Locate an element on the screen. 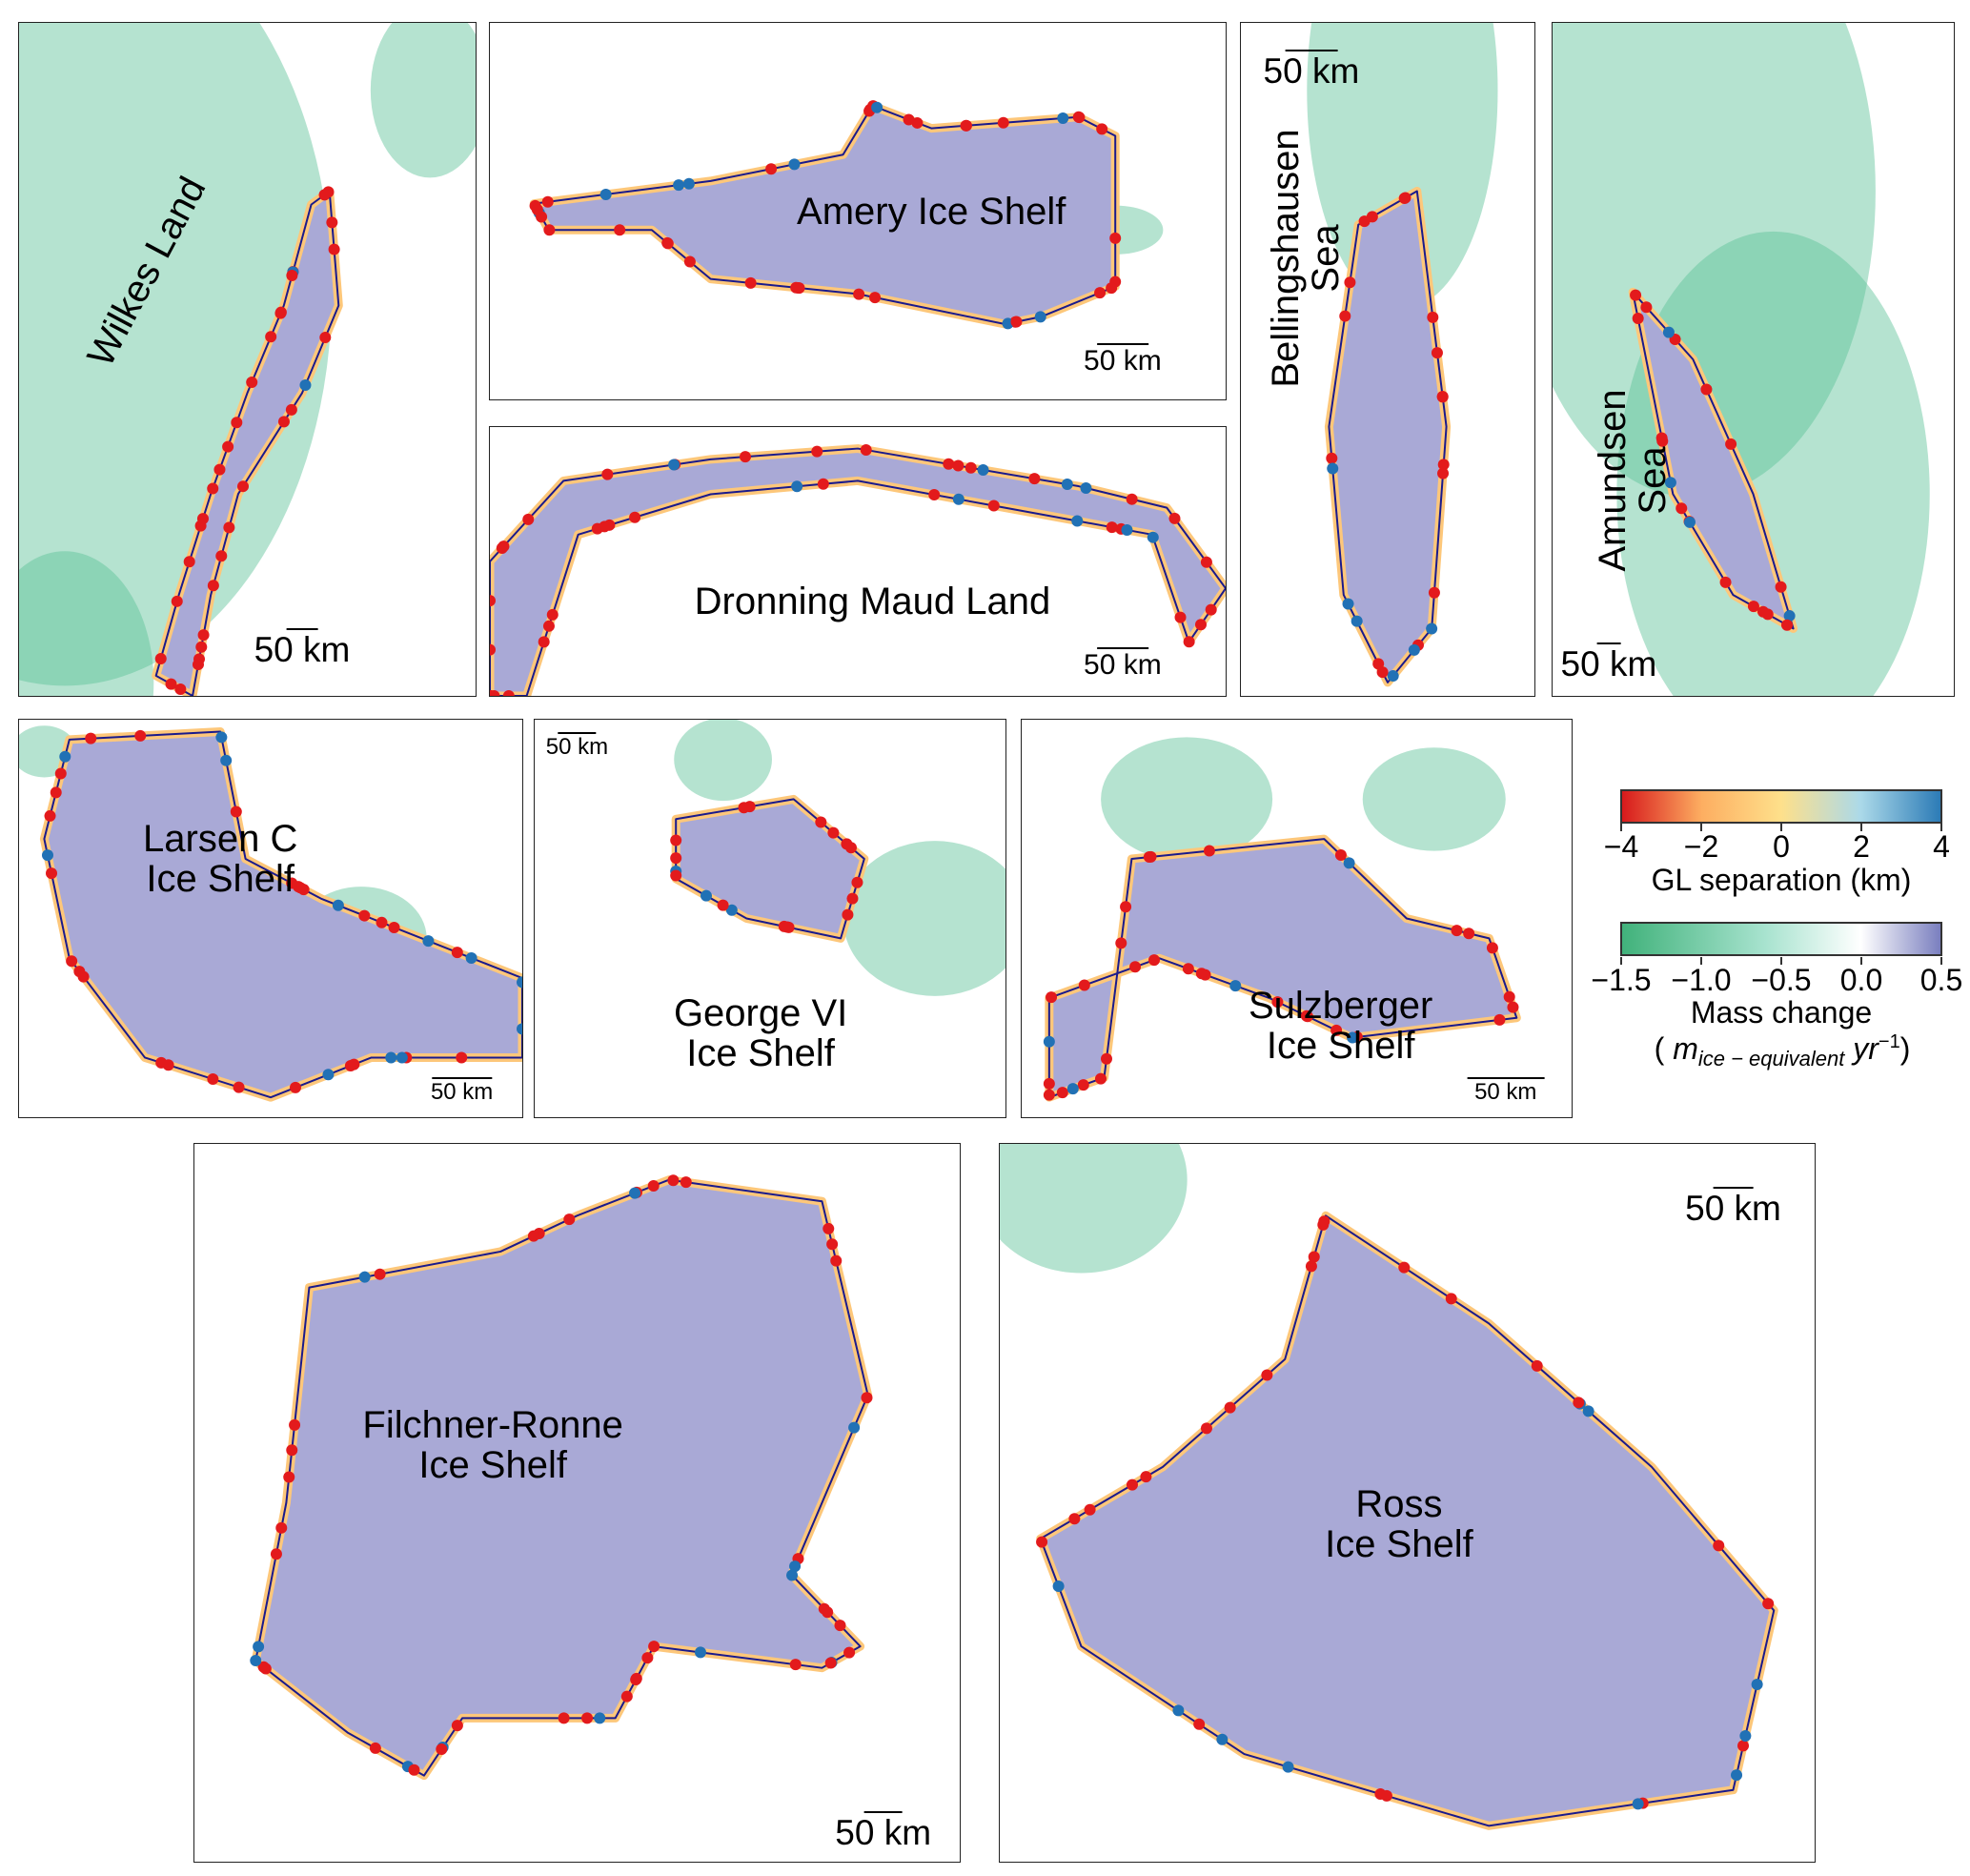 The image size is (1970, 1876). region-label: Bellingshausen Sea is located at coordinates (1305, 258).